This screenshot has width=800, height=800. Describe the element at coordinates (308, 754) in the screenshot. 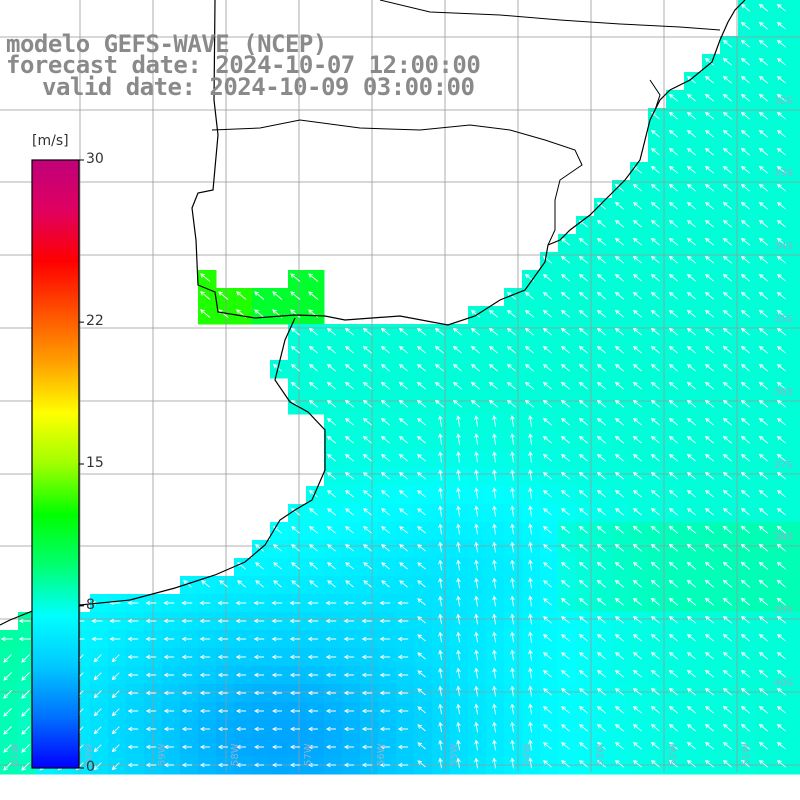

I see `longitude-label: 57W` at that location.